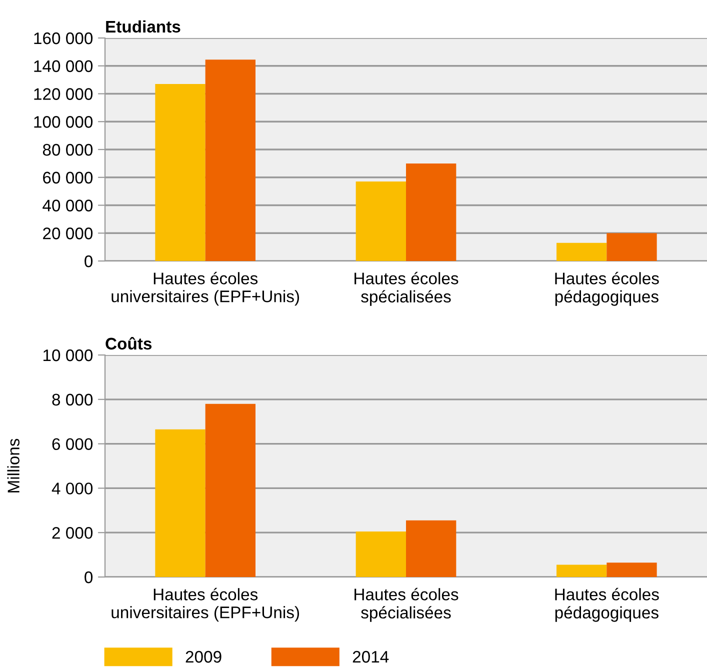 Image resolution: width=707 pixels, height=669 pixels. Describe the element at coordinates (63, 94) in the screenshot. I see `y-tick-label: 120 000` at that location.